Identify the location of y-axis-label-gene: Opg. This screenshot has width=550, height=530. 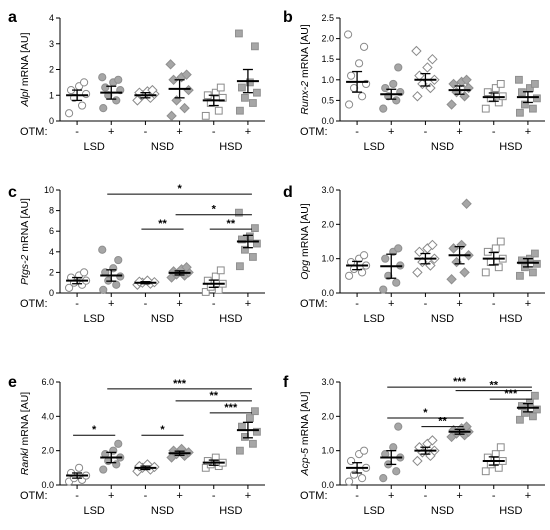
(305, 270).